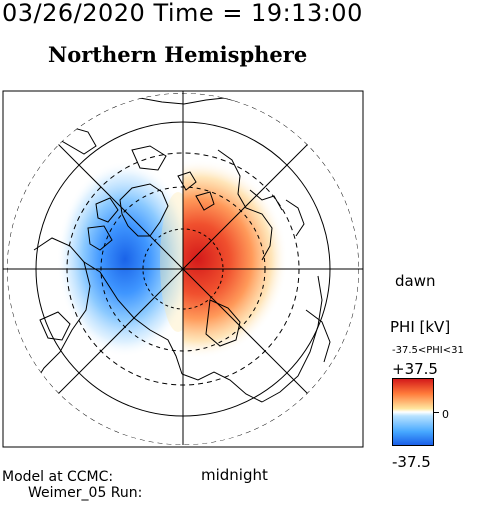 Image resolution: width=484 pixels, height=508 pixels. Describe the element at coordinates (125, 259) in the screenshot. I see `negative-potential-cell` at that location.